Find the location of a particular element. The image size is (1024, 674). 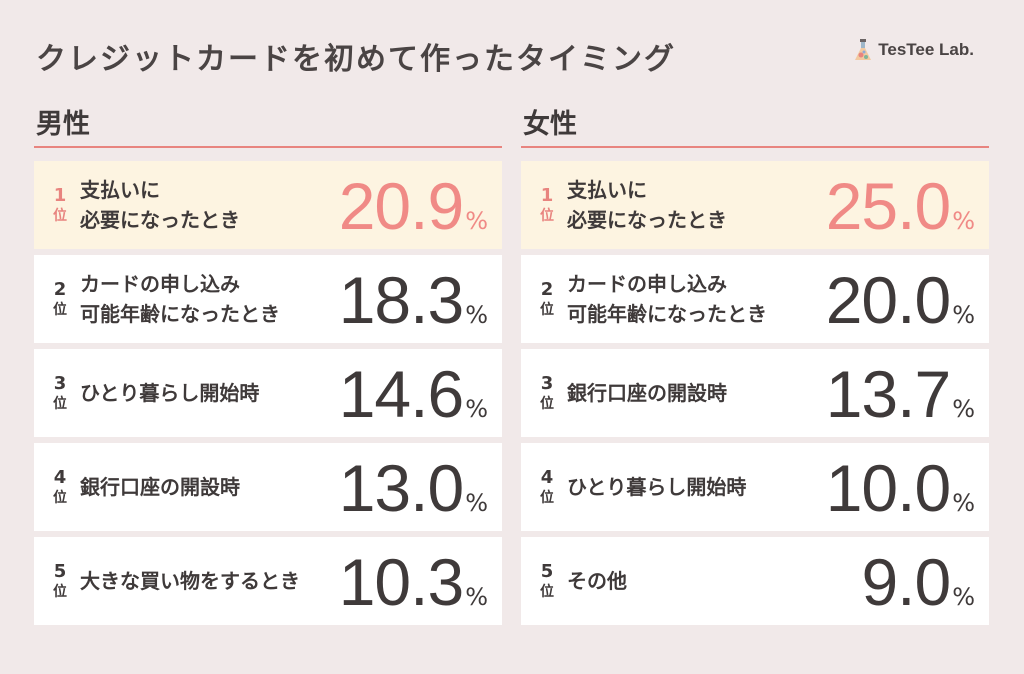

percent-number: 13.0 is located at coordinates (401, 488).